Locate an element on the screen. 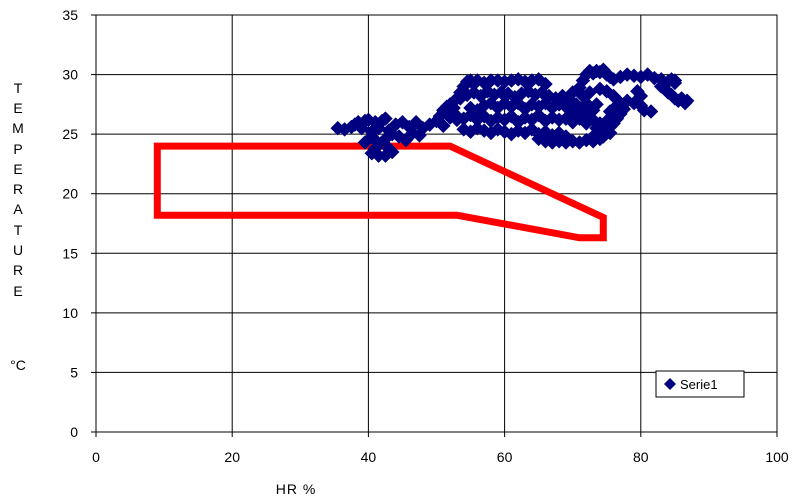  comfort-zone is located at coordinates (380, 192).